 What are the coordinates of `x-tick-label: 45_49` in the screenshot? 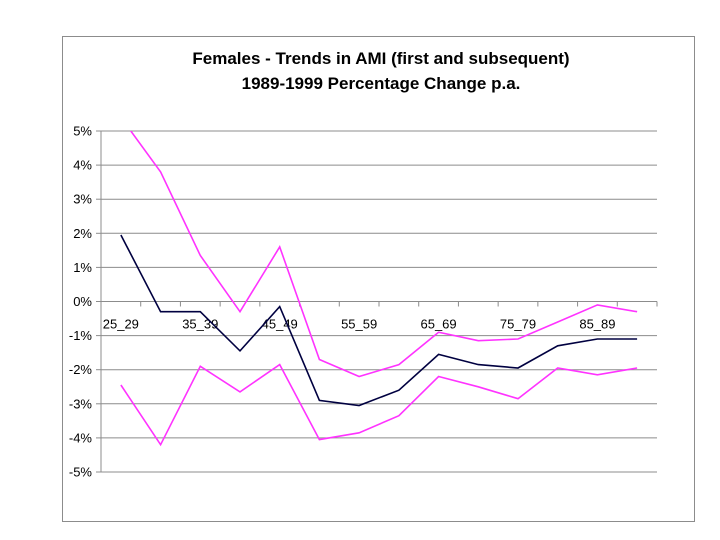 It's located at (280, 324).